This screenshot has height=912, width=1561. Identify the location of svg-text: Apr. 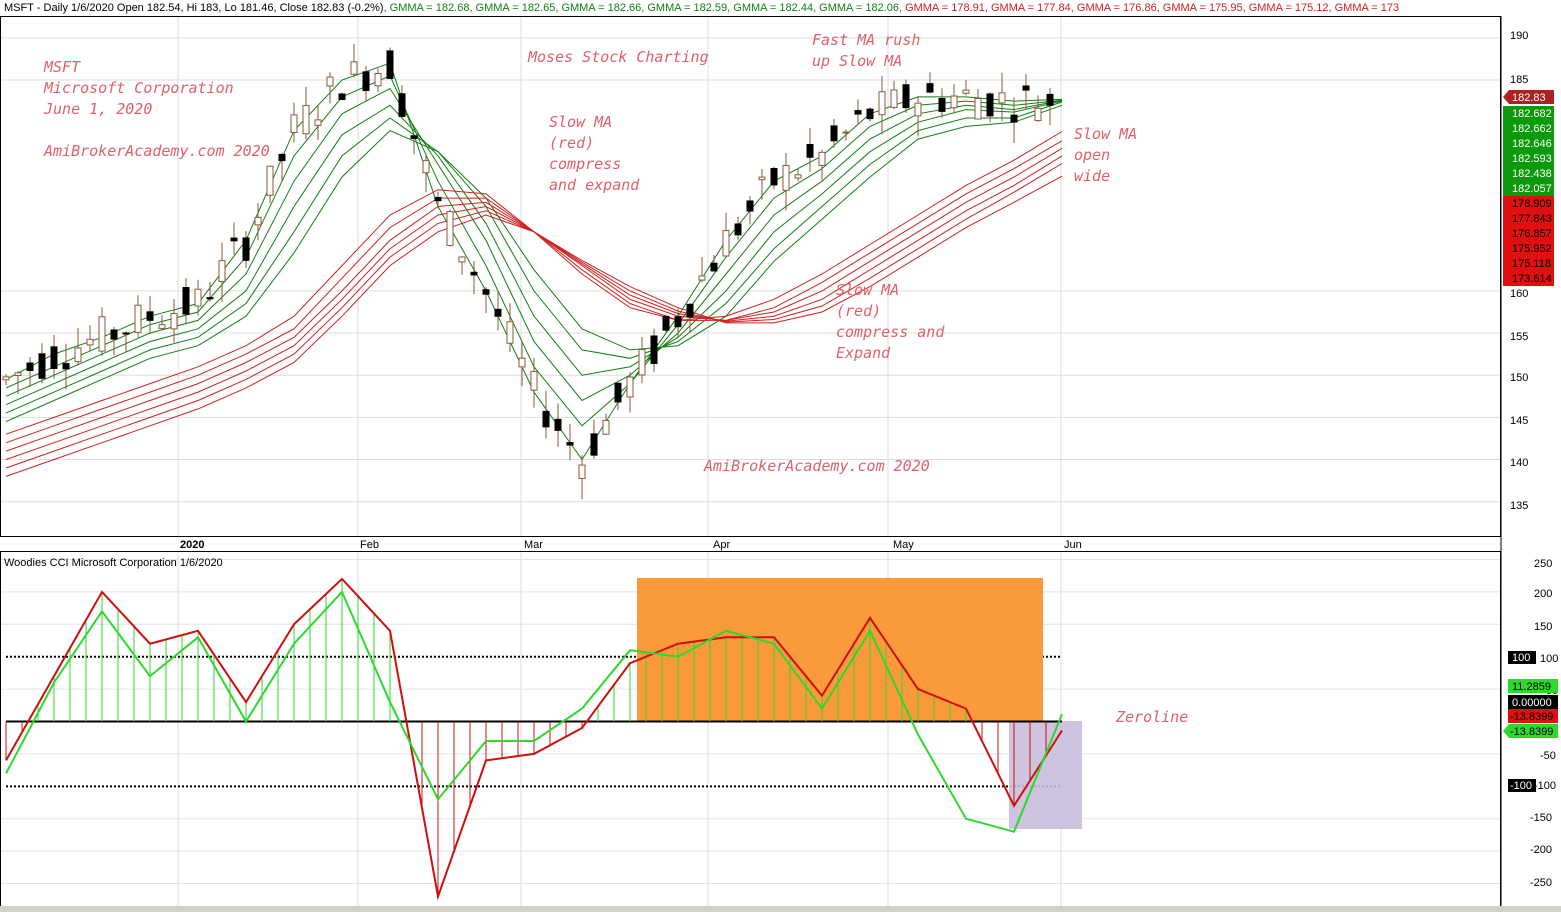
(721, 545).